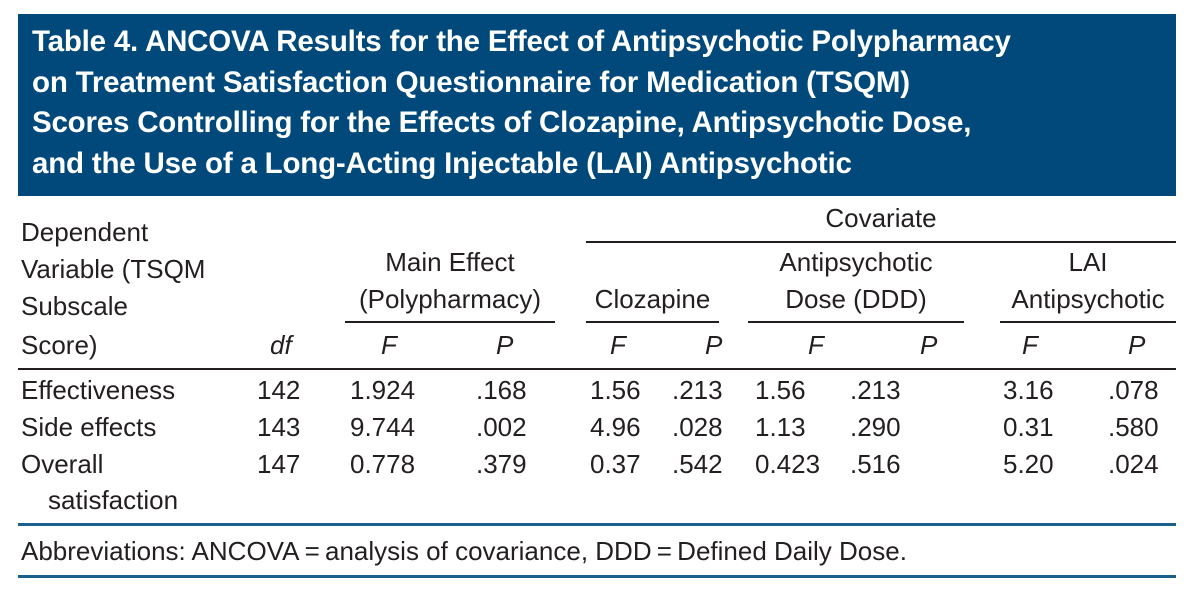  What do you see at coordinates (597, 524) in the screenshot?
I see `table-bottom-rule` at bounding box center [597, 524].